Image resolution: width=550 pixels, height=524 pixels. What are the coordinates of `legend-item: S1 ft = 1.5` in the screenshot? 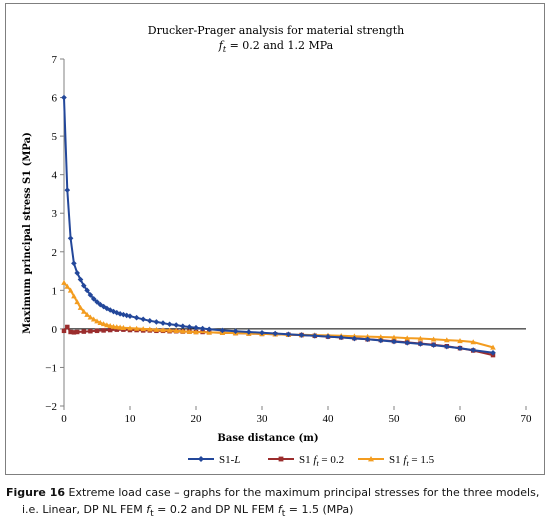 It's located at (396, 461).